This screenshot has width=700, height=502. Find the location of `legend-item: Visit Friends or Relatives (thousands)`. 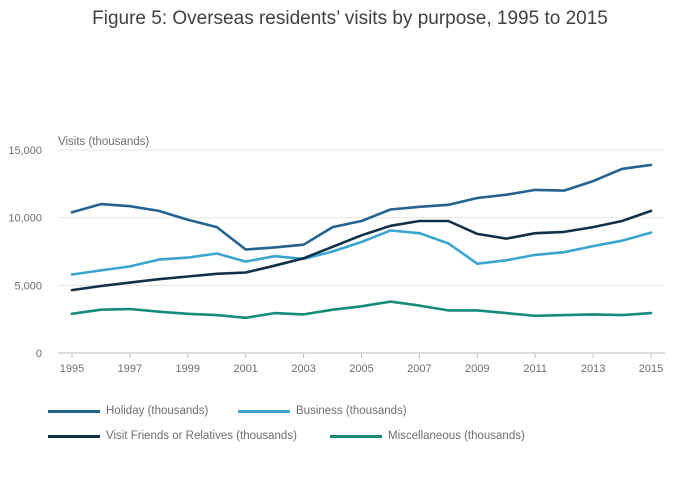

legend-item: Visit Friends or Relatives (thousands) is located at coordinates (172, 436).